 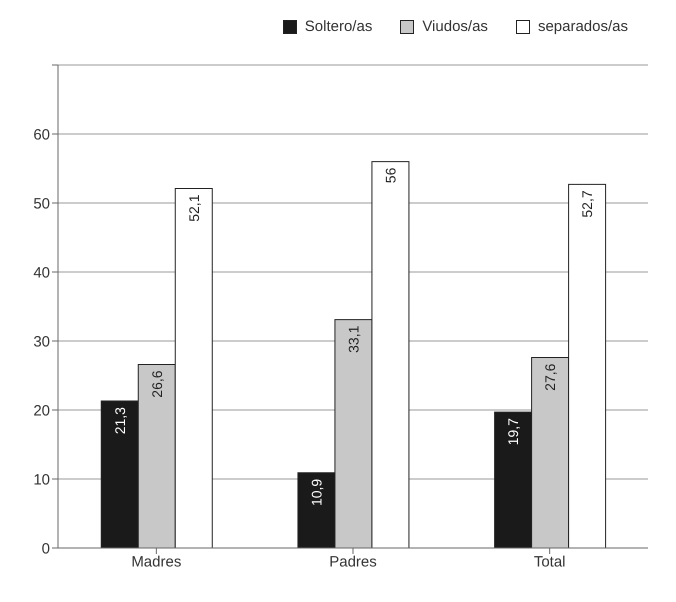 I want to click on y-tick-label: 50, so click(x=41, y=203).